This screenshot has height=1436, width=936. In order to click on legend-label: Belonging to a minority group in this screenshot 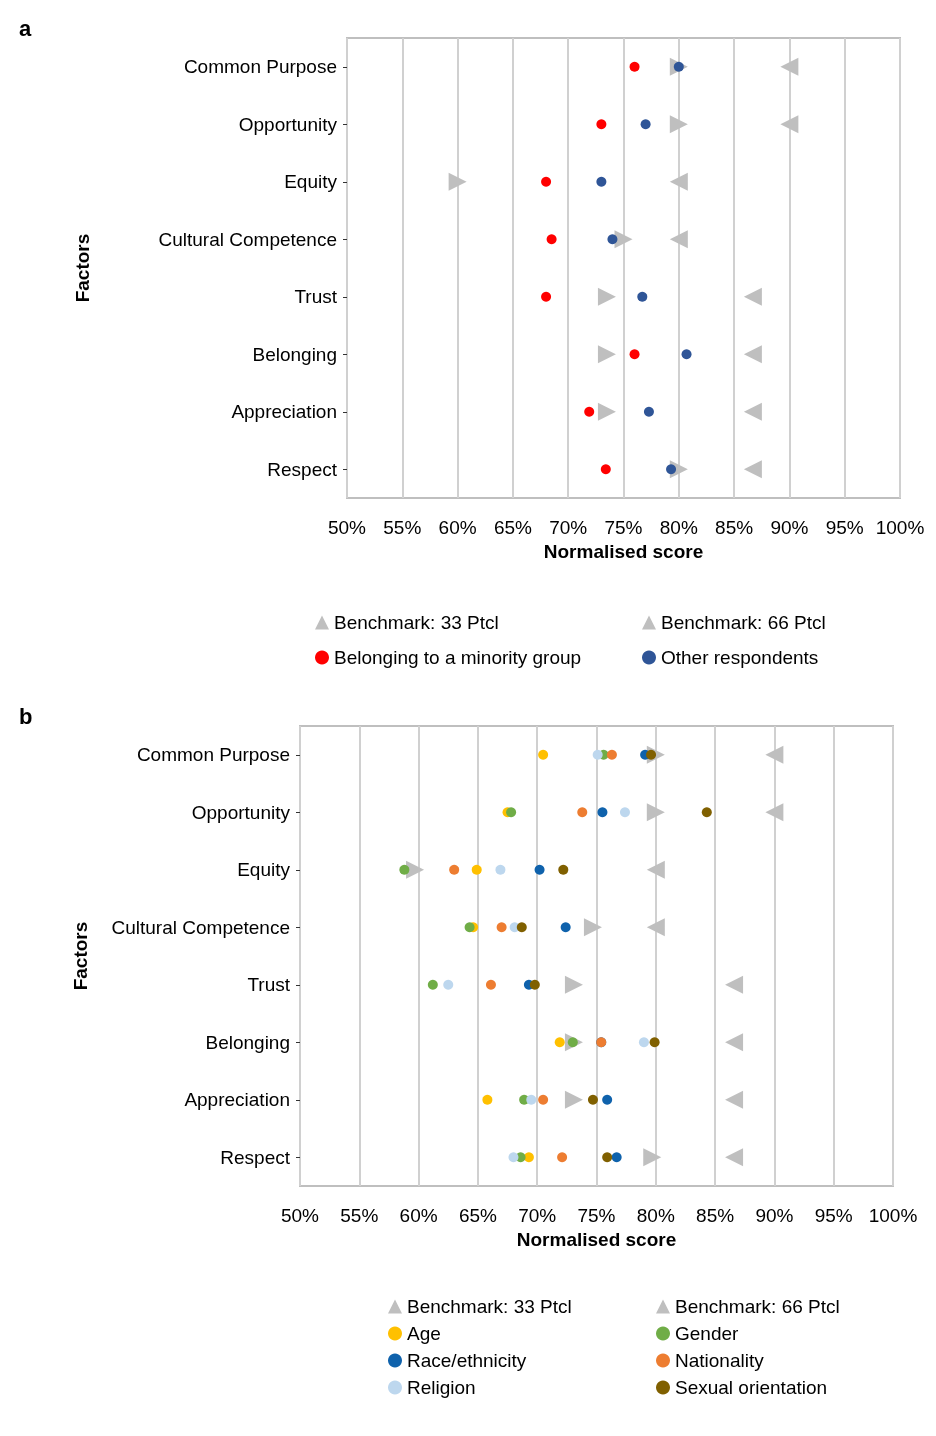, I will do `click(458, 657)`.